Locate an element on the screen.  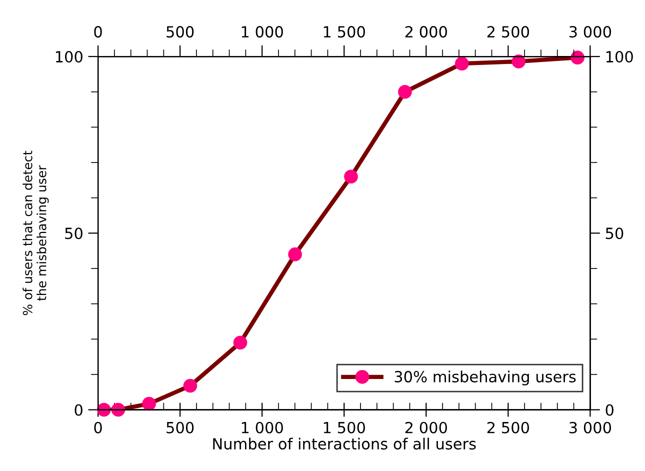
x-tick-label: 3 000 is located at coordinates (590, 428).